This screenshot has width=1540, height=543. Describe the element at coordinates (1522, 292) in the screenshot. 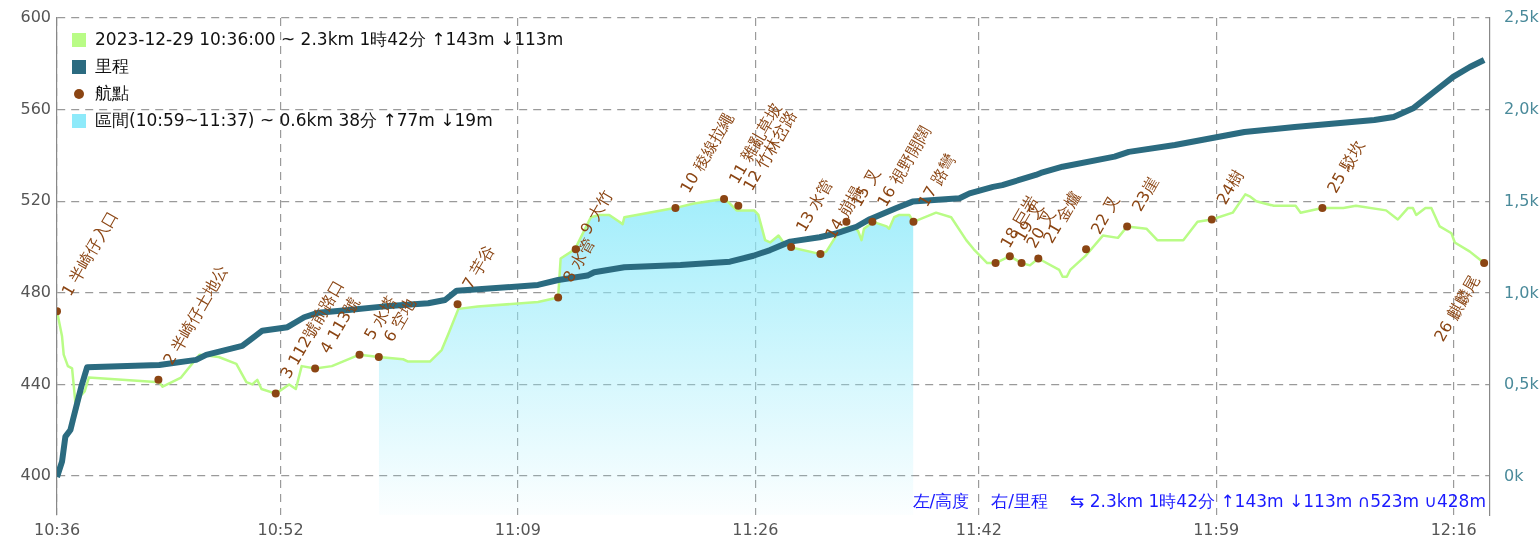

I see `y2-tick-label: 1,0k` at that location.